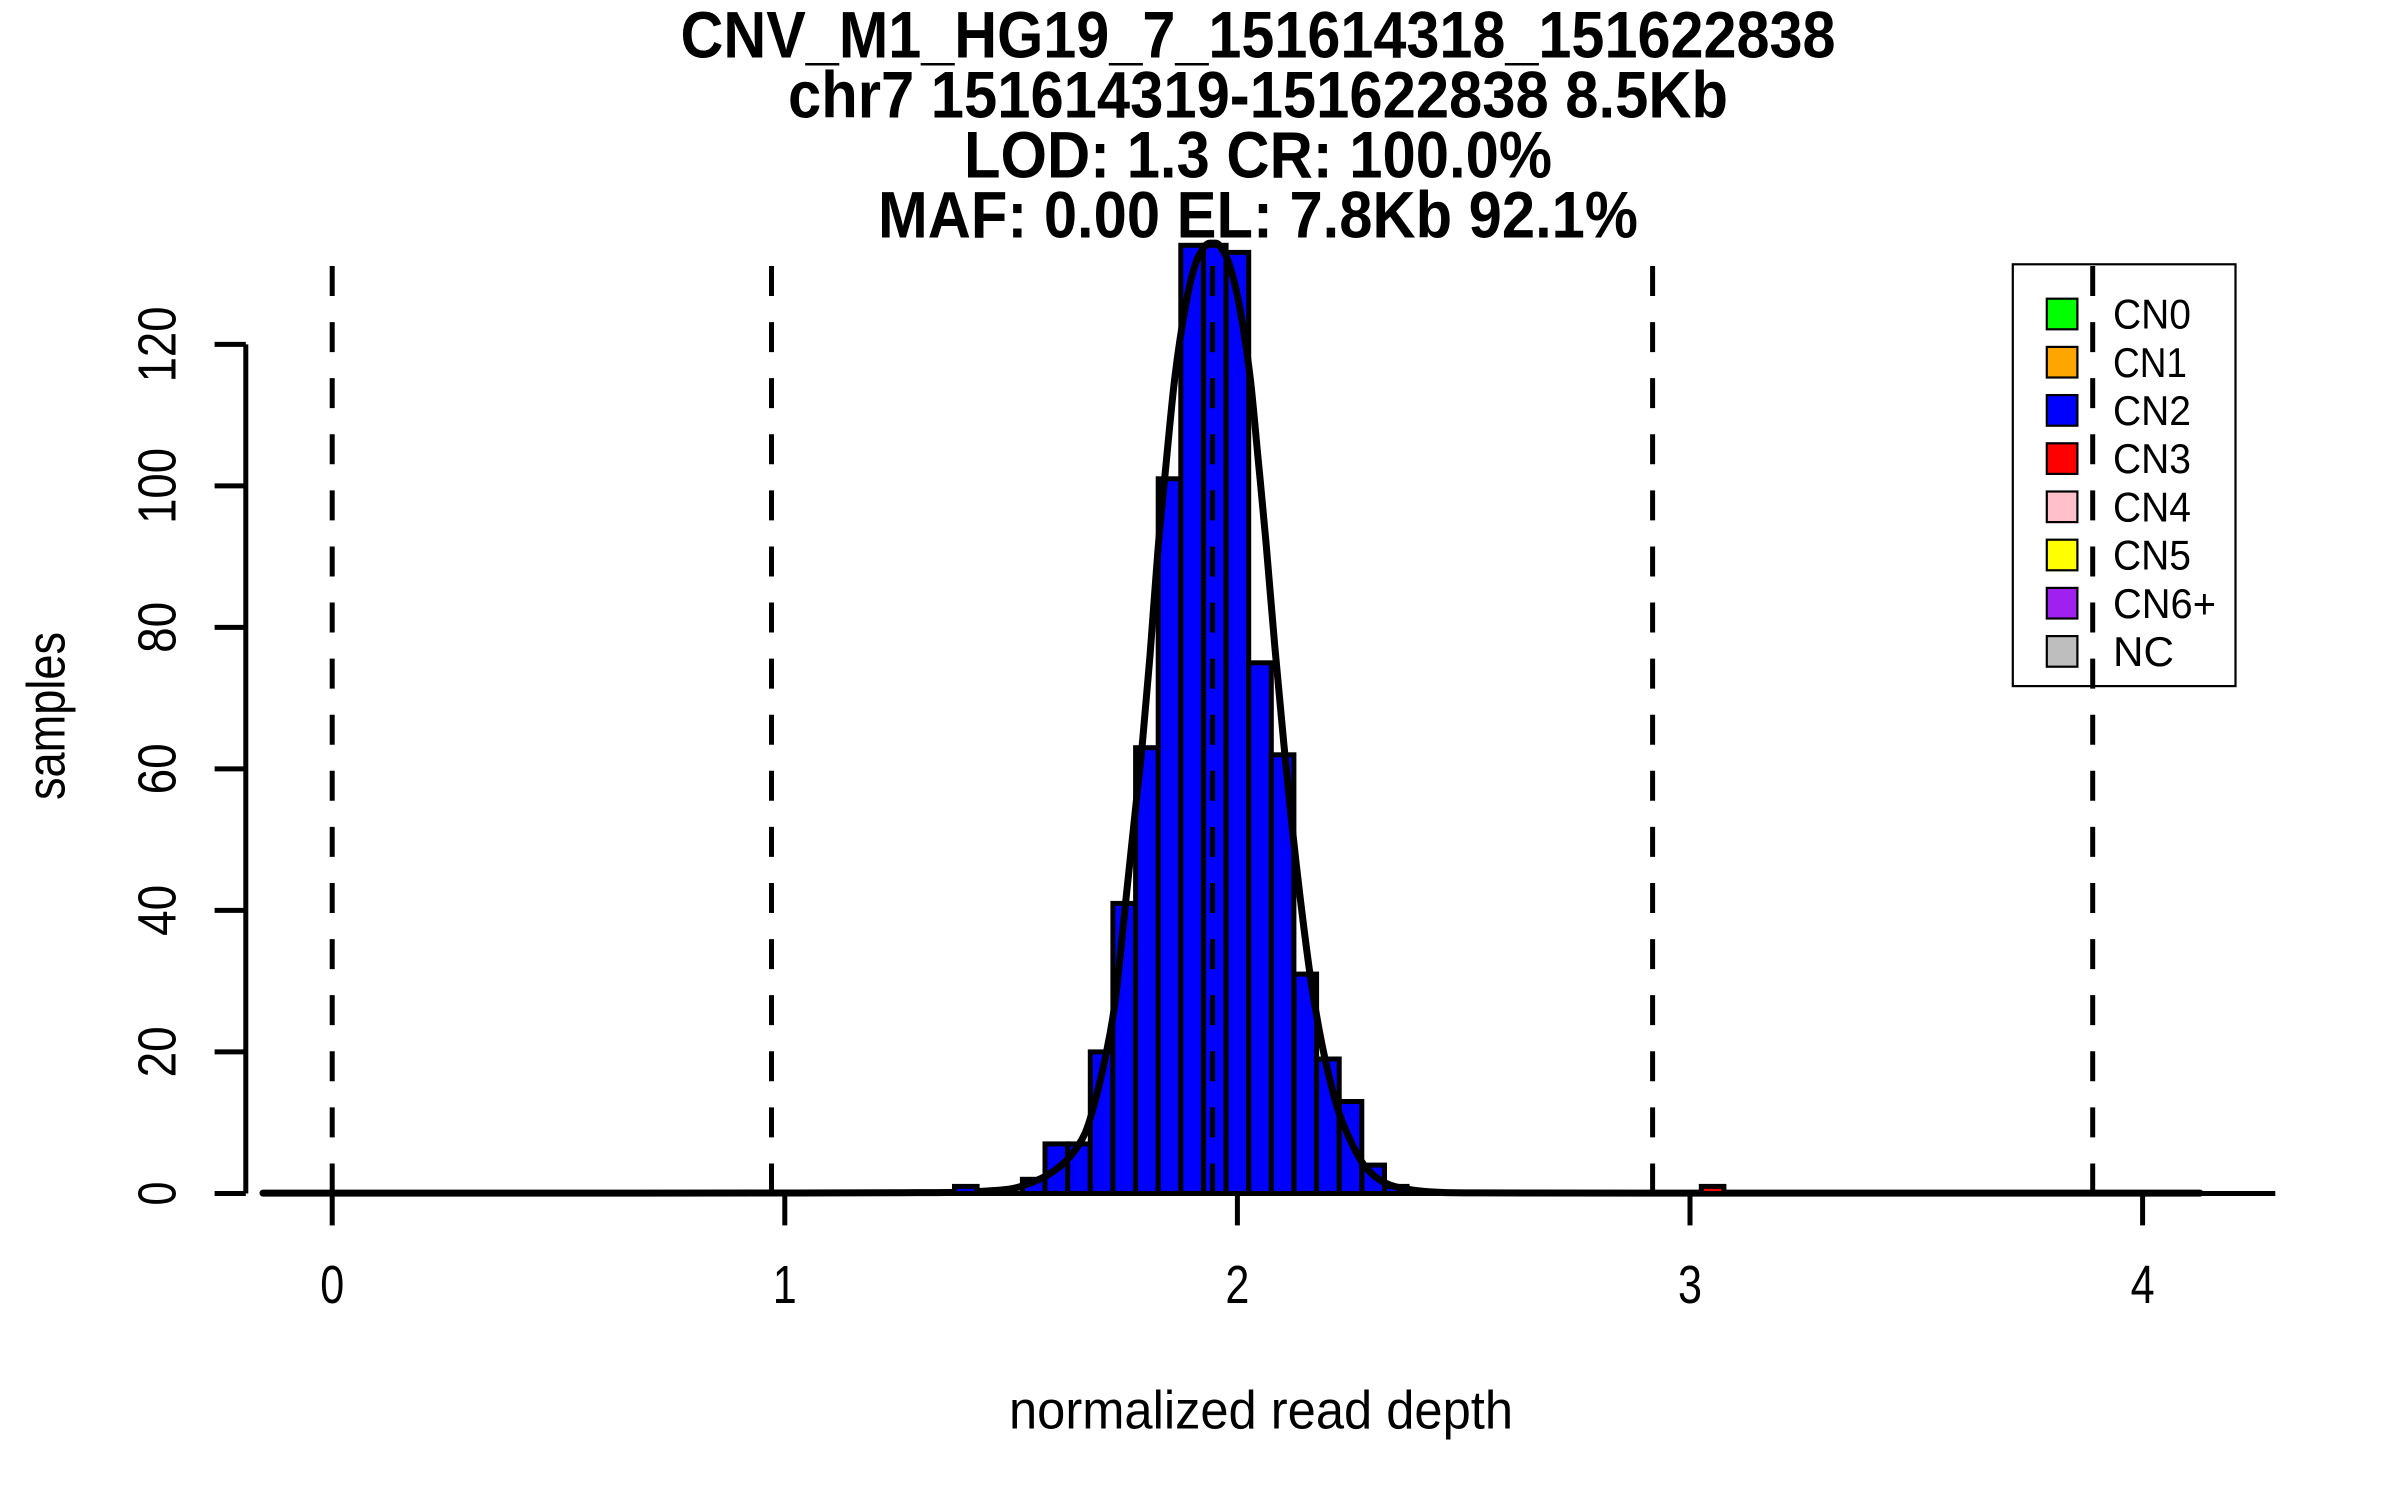 The height and width of the screenshot is (1500, 2400). What do you see at coordinates (1690, 1285) in the screenshot?
I see `svg-text: 3` at bounding box center [1690, 1285].